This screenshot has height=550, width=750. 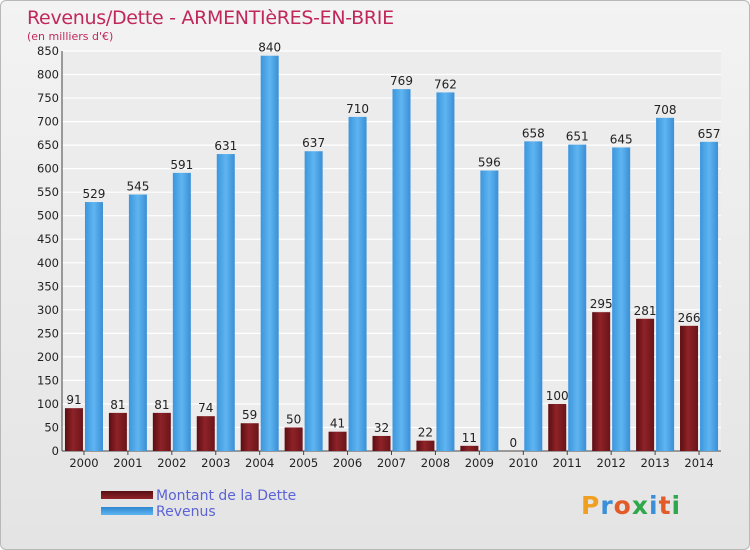 I want to click on x-tick-label: 2013, so click(x=654, y=463).